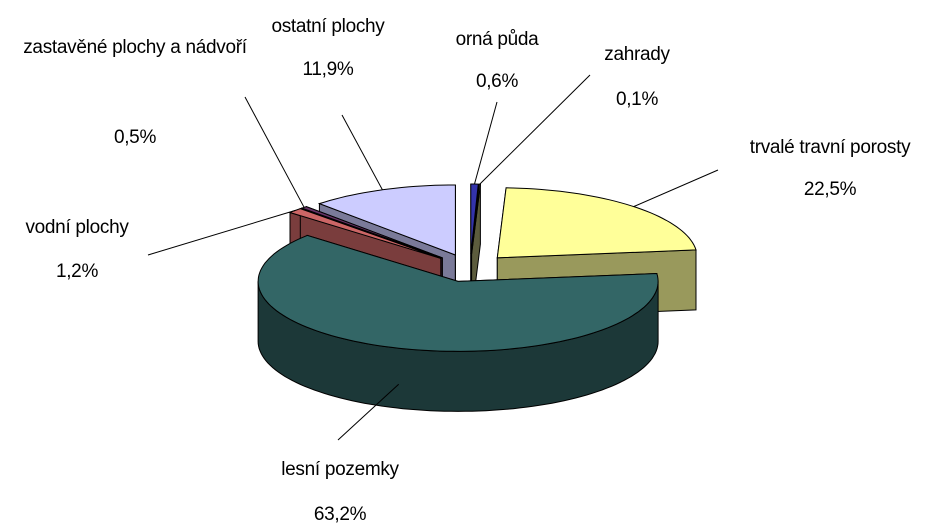  I want to click on slice-value-label: 22,5%, so click(830, 189).